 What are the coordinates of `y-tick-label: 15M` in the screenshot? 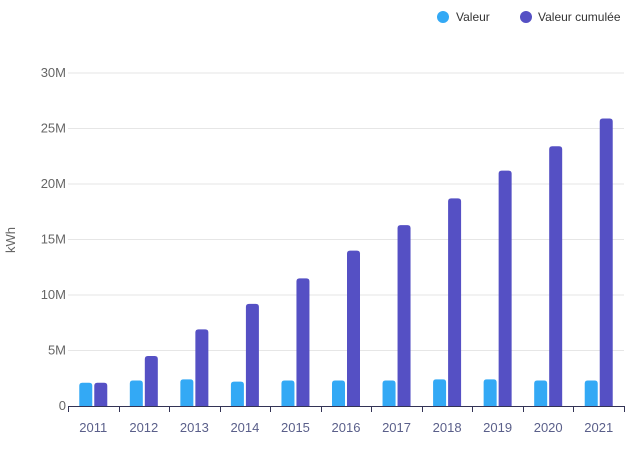 It's located at (53, 239).